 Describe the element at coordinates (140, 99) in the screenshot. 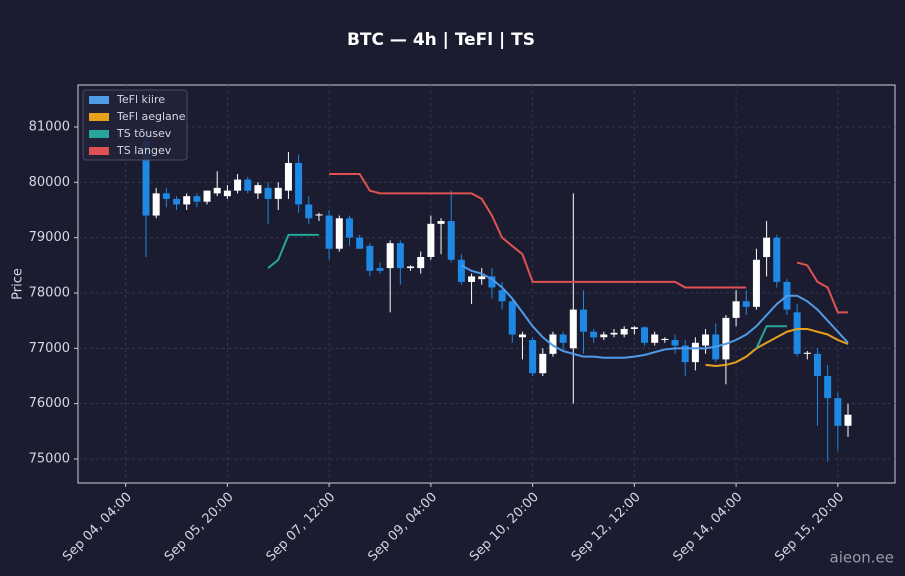

I see `legend-label: TeFl kiire` at that location.